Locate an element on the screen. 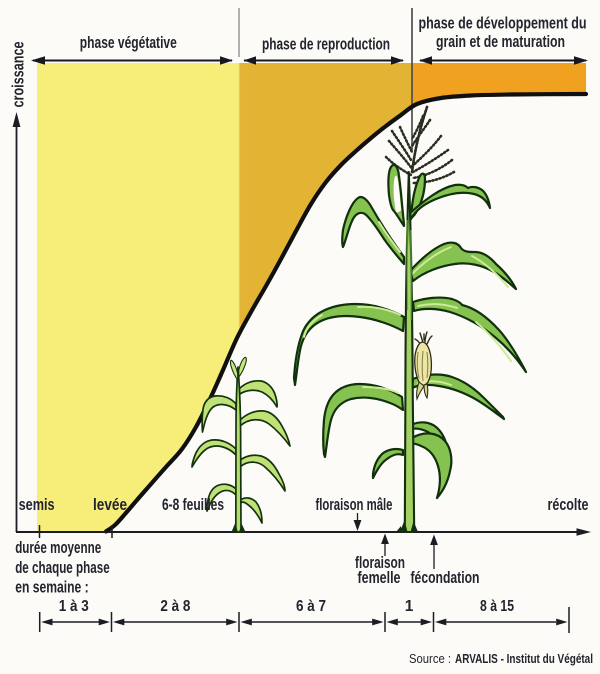 This screenshot has width=600, height=674. svg-text: phase de développement du is located at coordinates (503, 23).